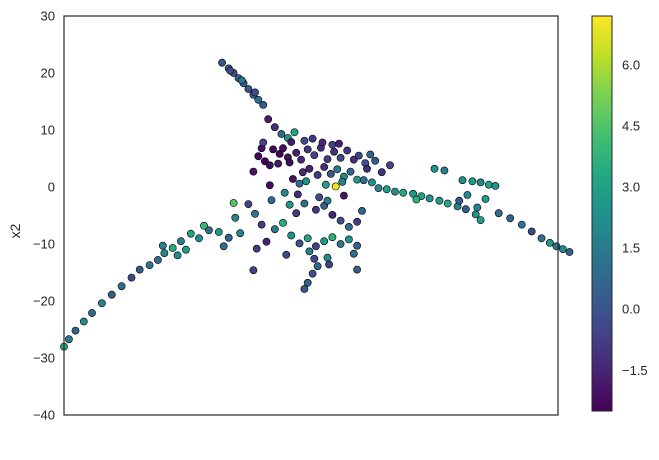  What do you see at coordinates (48, 16) in the screenshot?
I see `y-tick-label: 30` at bounding box center [48, 16].